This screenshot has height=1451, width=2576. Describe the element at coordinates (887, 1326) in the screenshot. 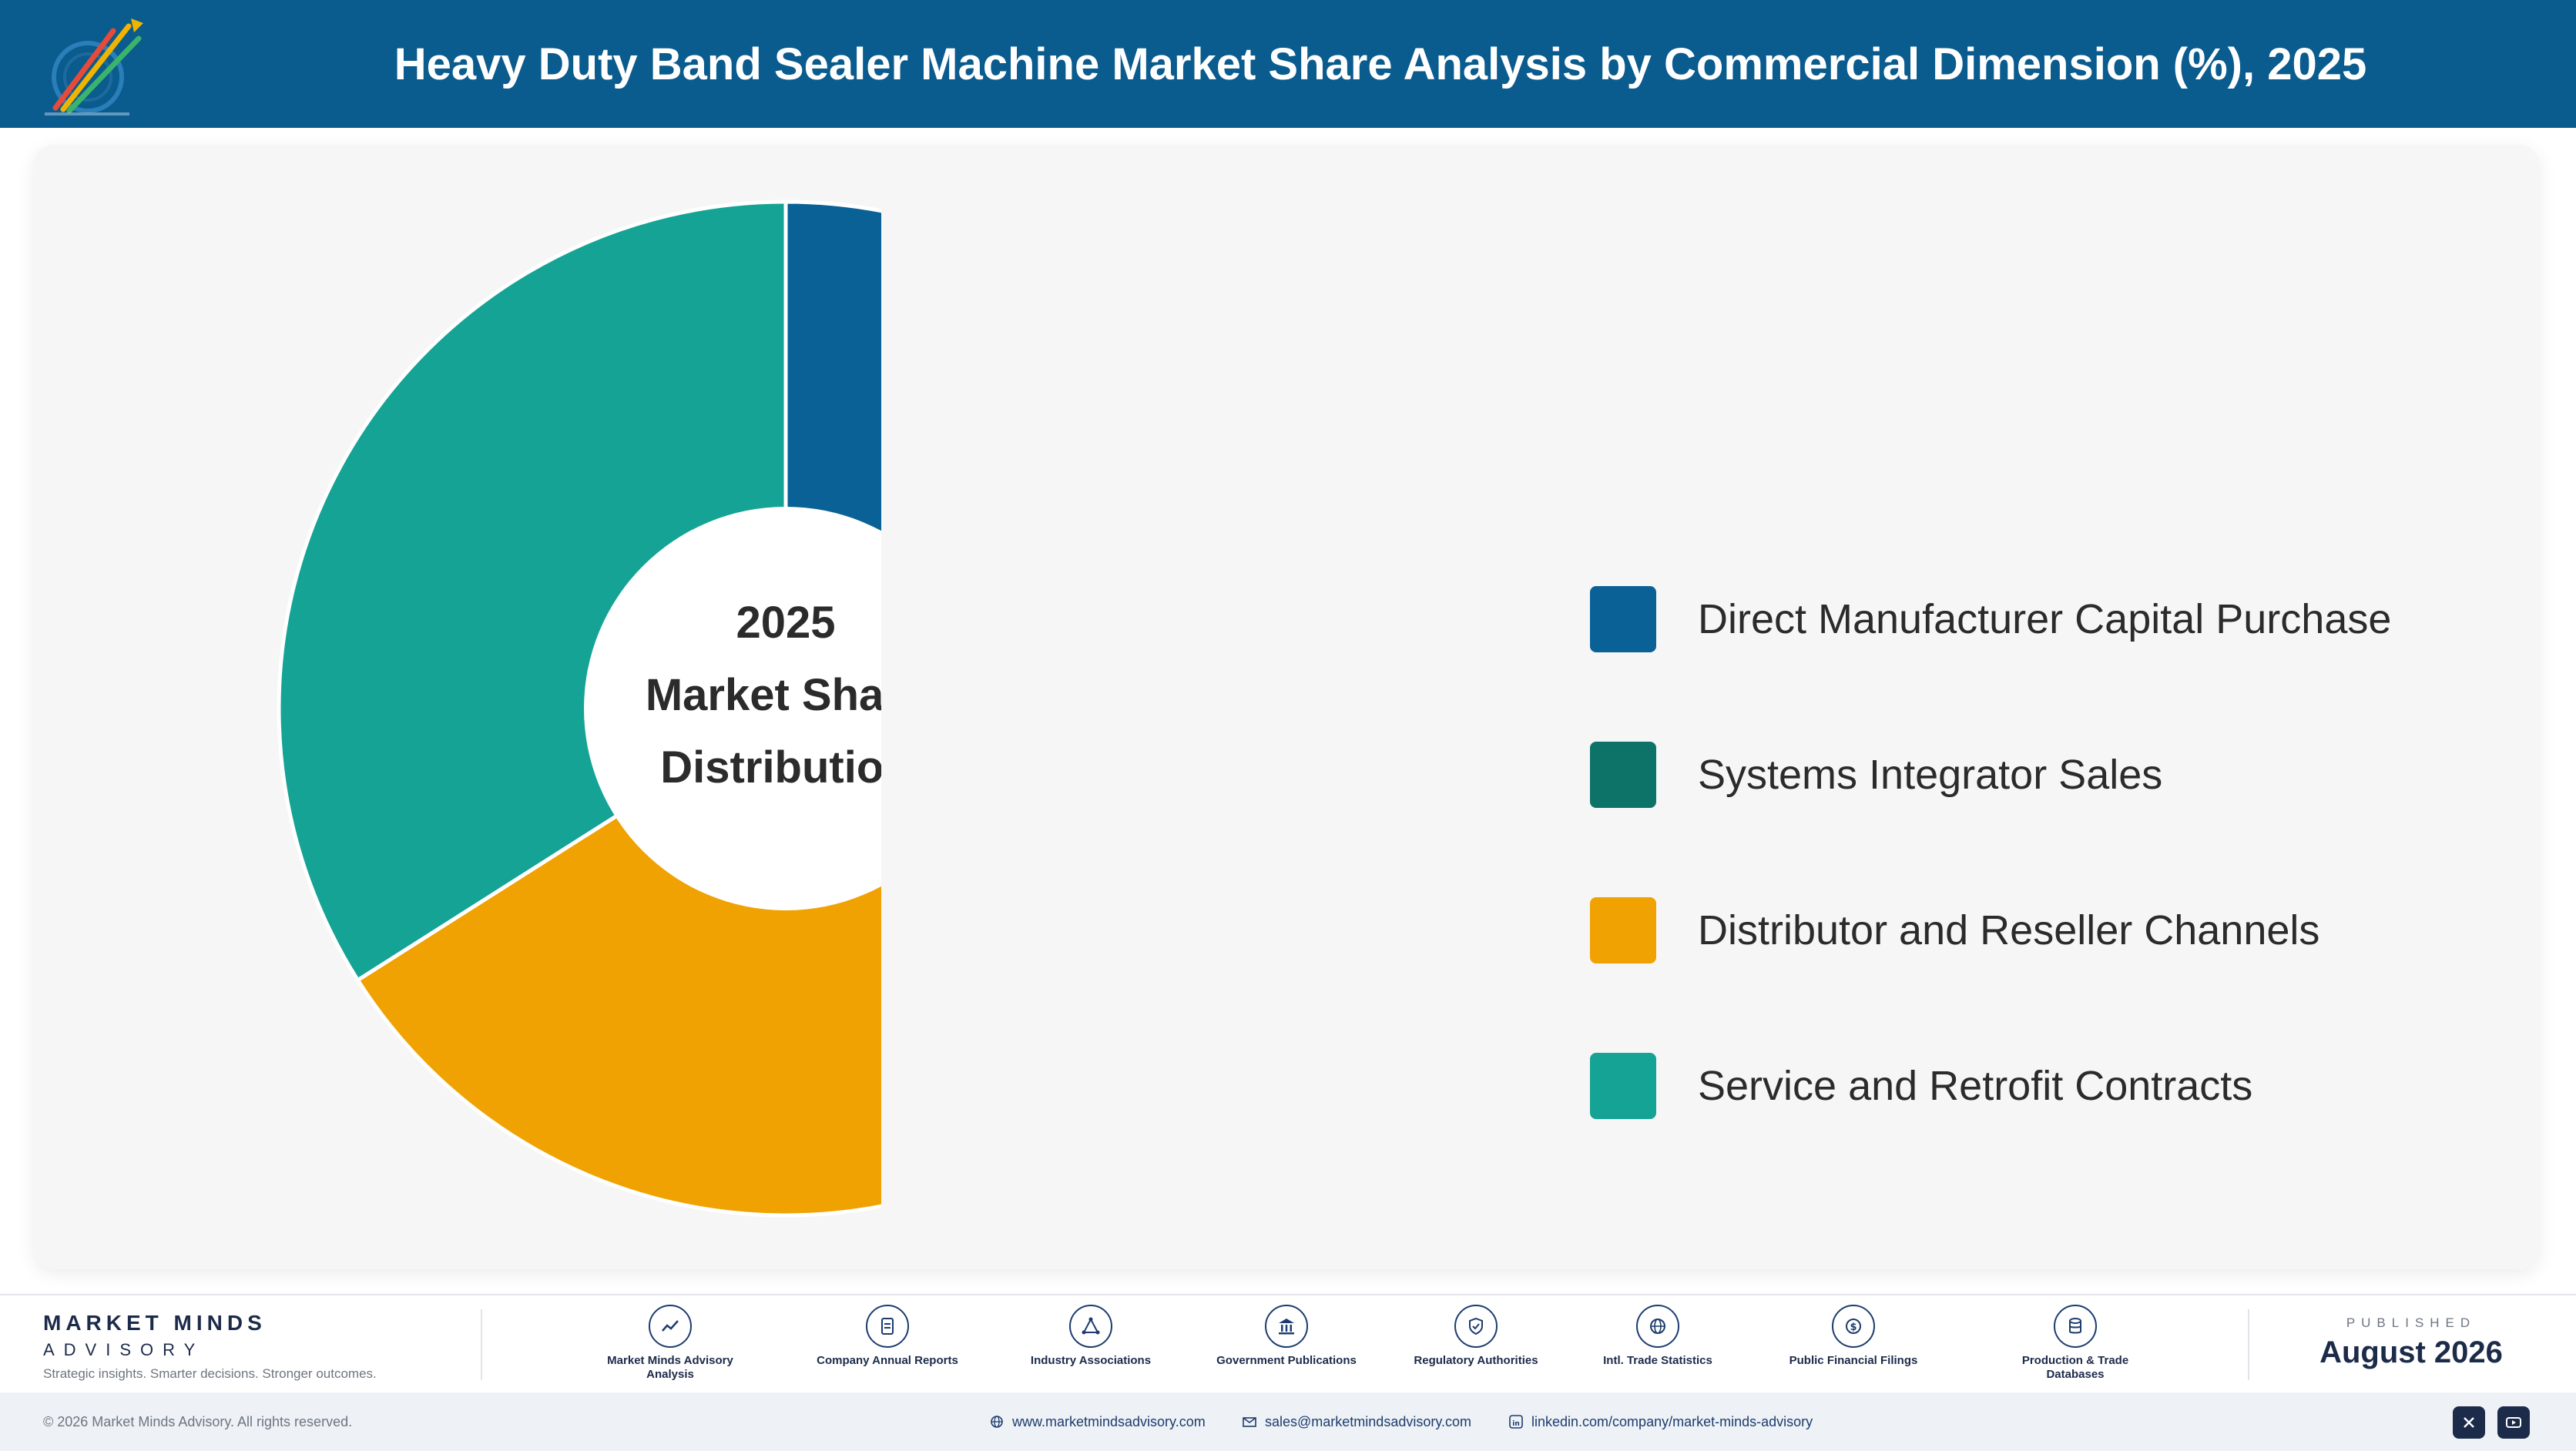

I see `document-icon` at that location.